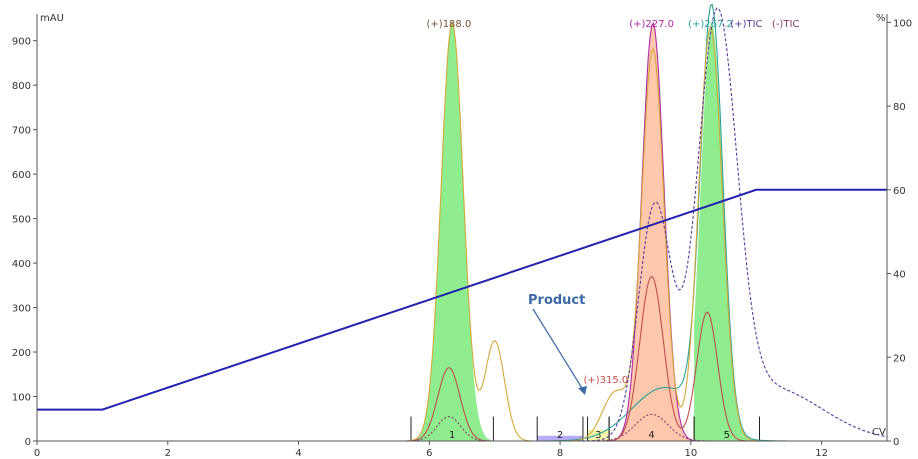 Image resolution: width=918 pixels, height=459 pixels. What do you see at coordinates (28, 442) in the screenshot?
I see `y-left-tick-label: 0` at bounding box center [28, 442].